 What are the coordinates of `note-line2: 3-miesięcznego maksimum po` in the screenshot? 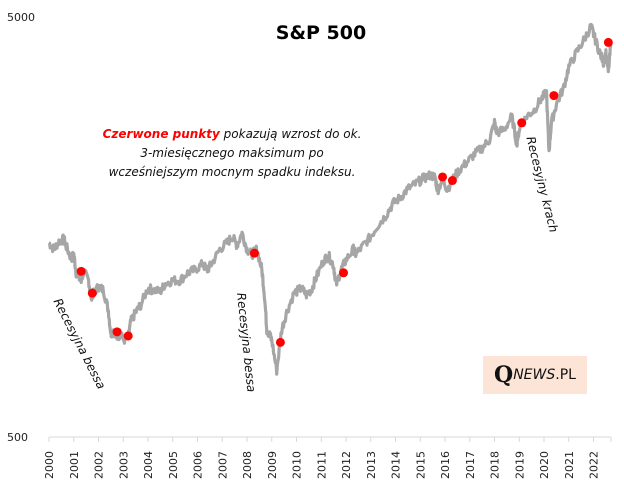 It's located at (232, 153).